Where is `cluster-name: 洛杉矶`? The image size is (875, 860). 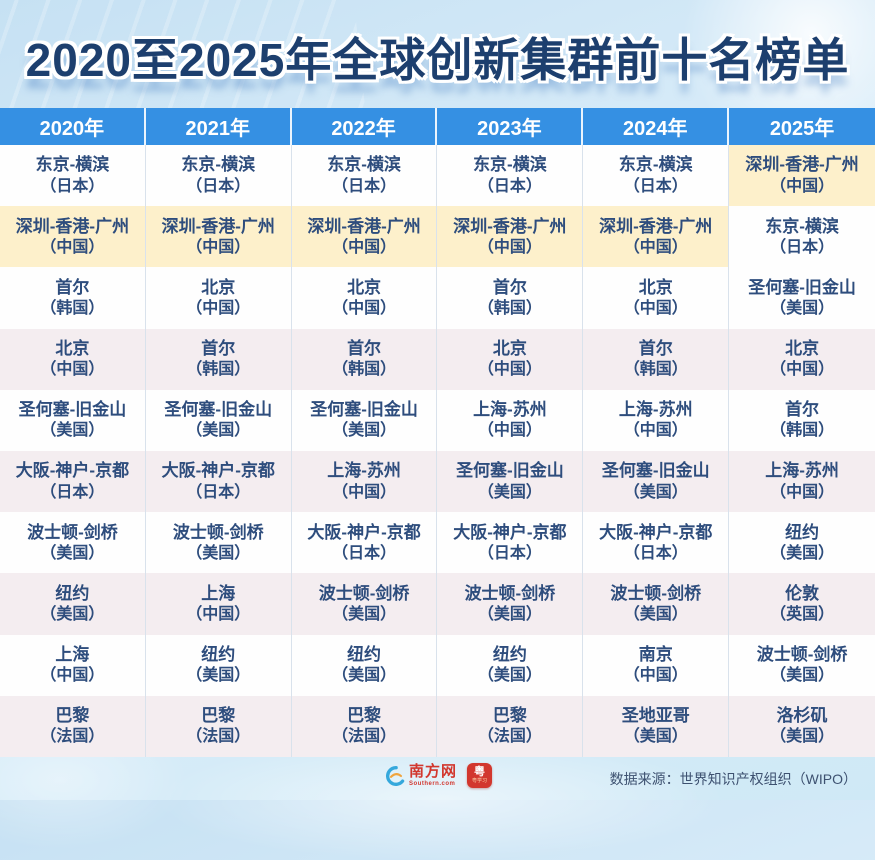
cluster-name: 洛杉矶 is located at coordinates (802, 716).